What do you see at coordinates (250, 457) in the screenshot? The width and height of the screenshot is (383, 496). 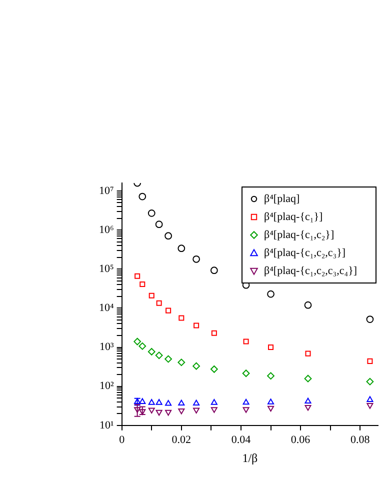 I see `x-axis-title: 1/β` at bounding box center [250, 457].